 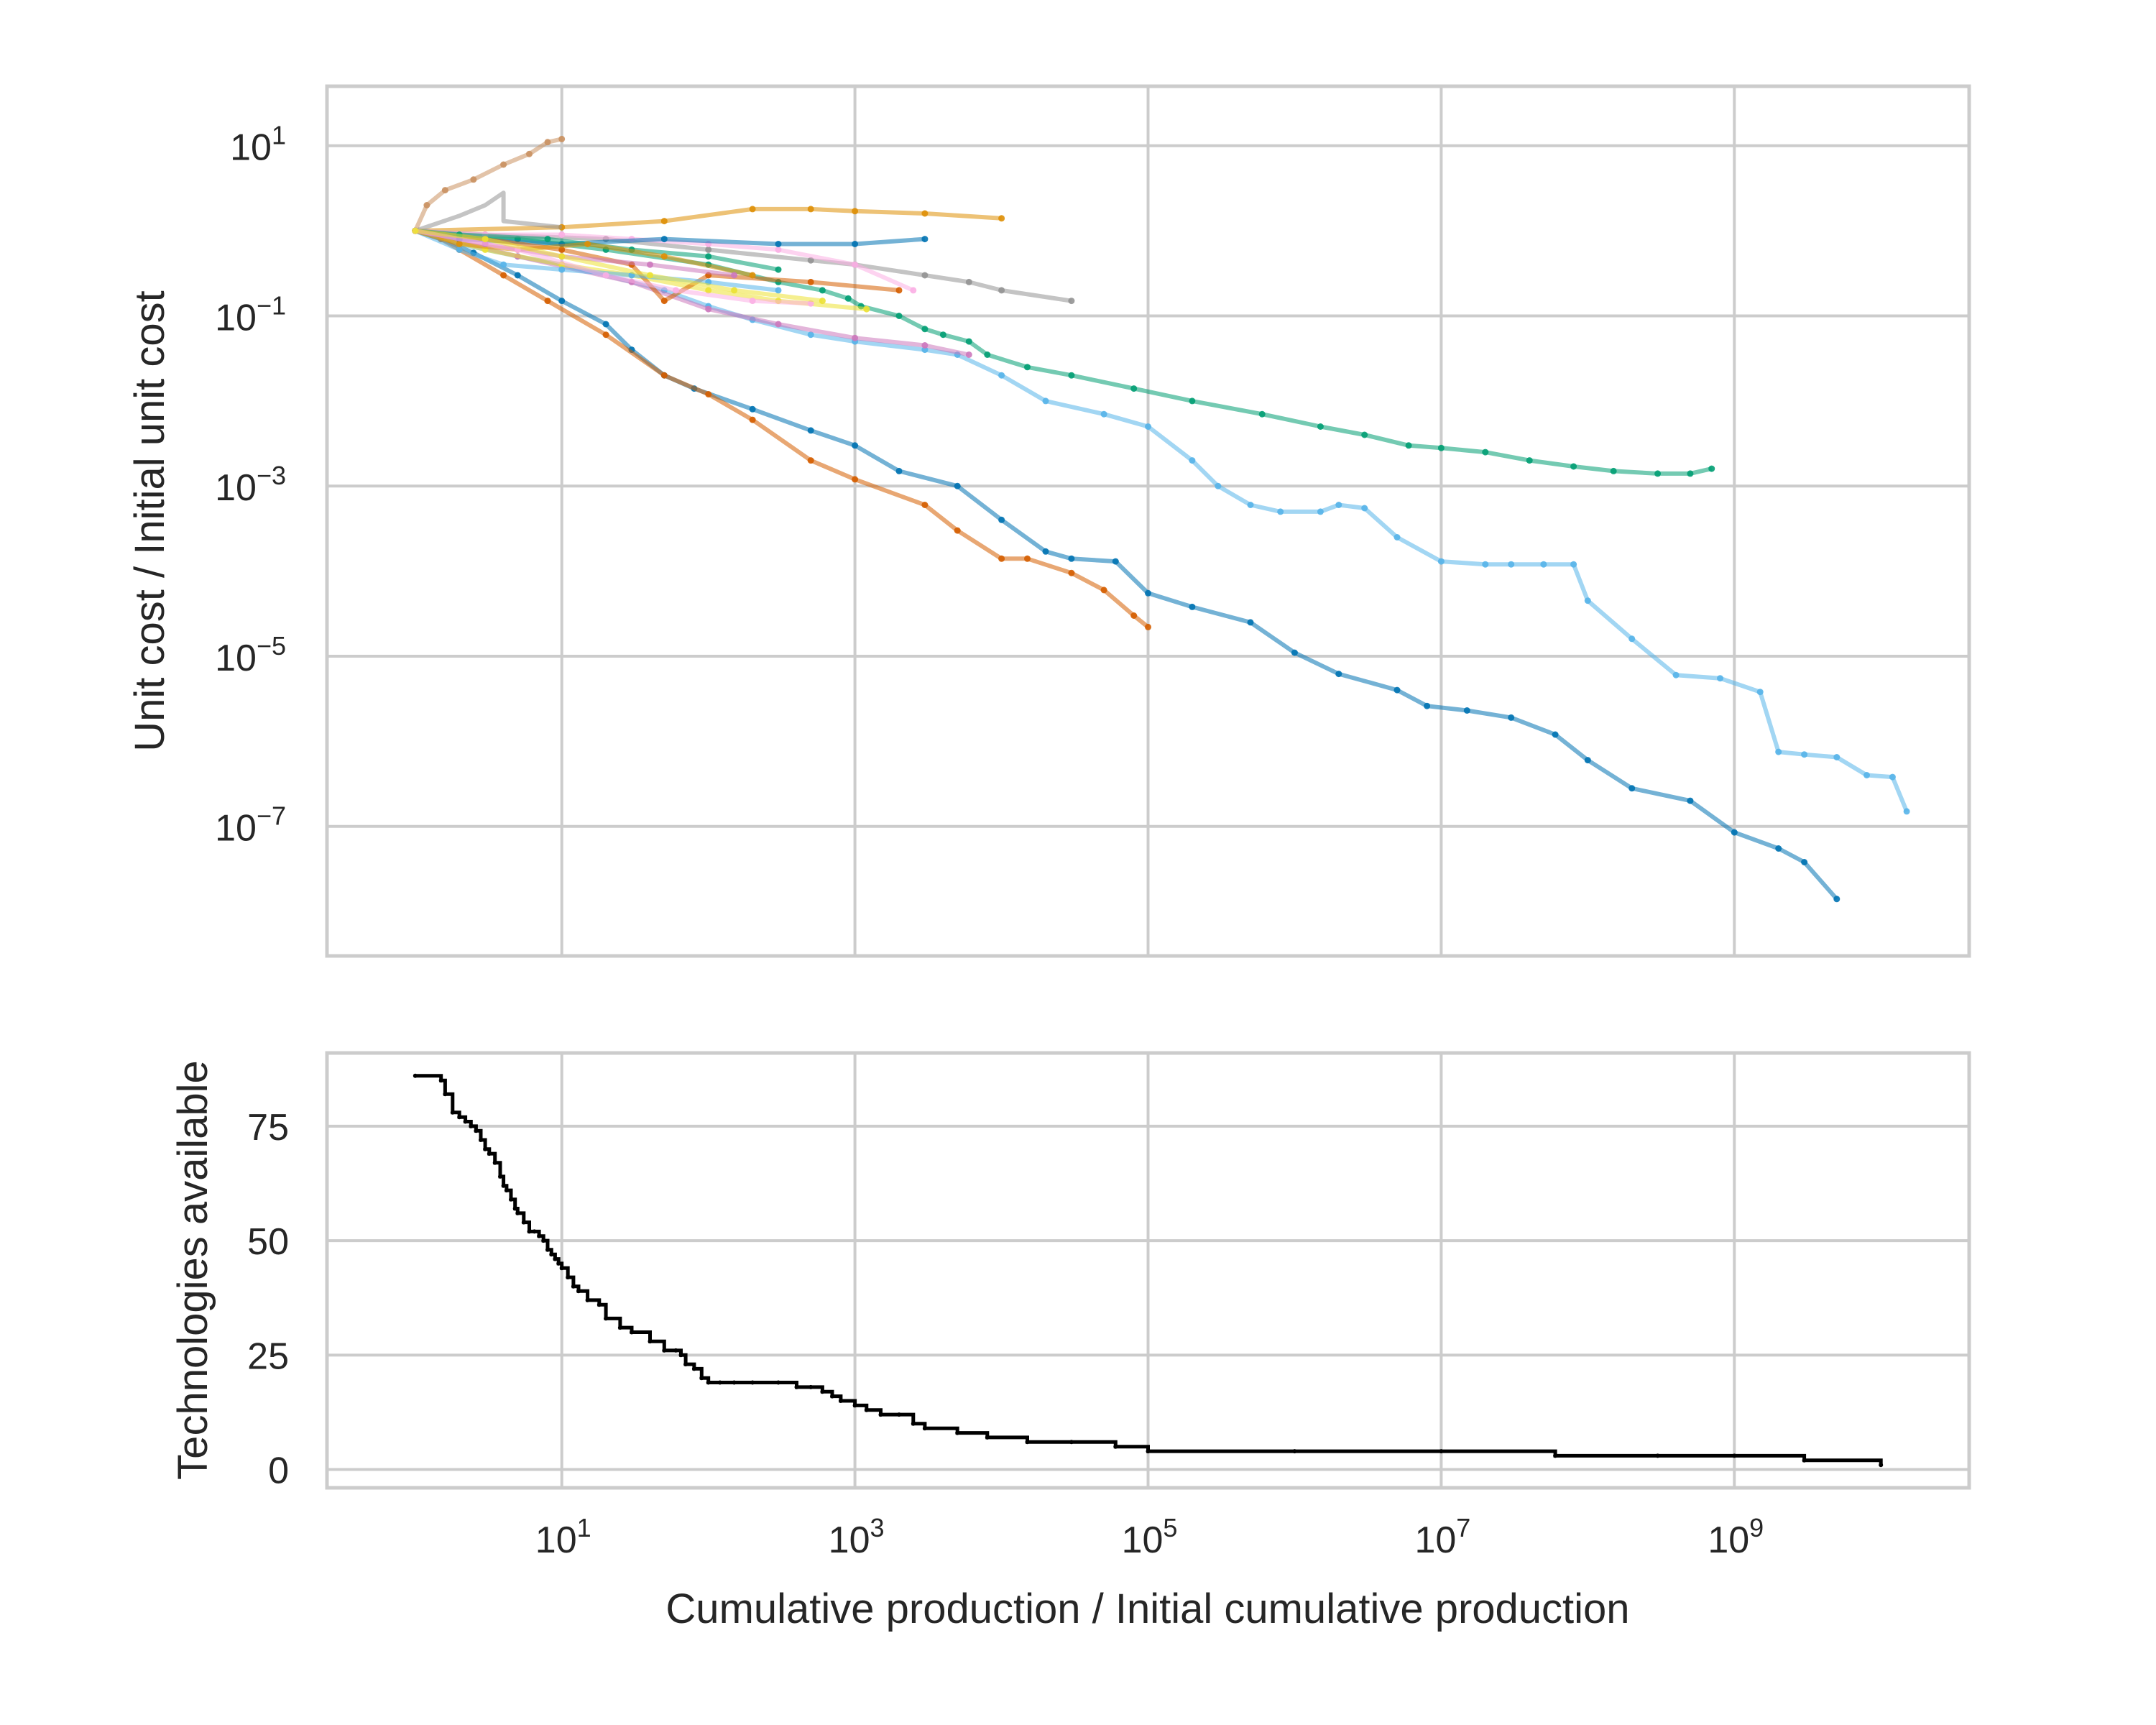 I want to click on cost-y-tick-label: 10⁻³, so click(x=250, y=485).